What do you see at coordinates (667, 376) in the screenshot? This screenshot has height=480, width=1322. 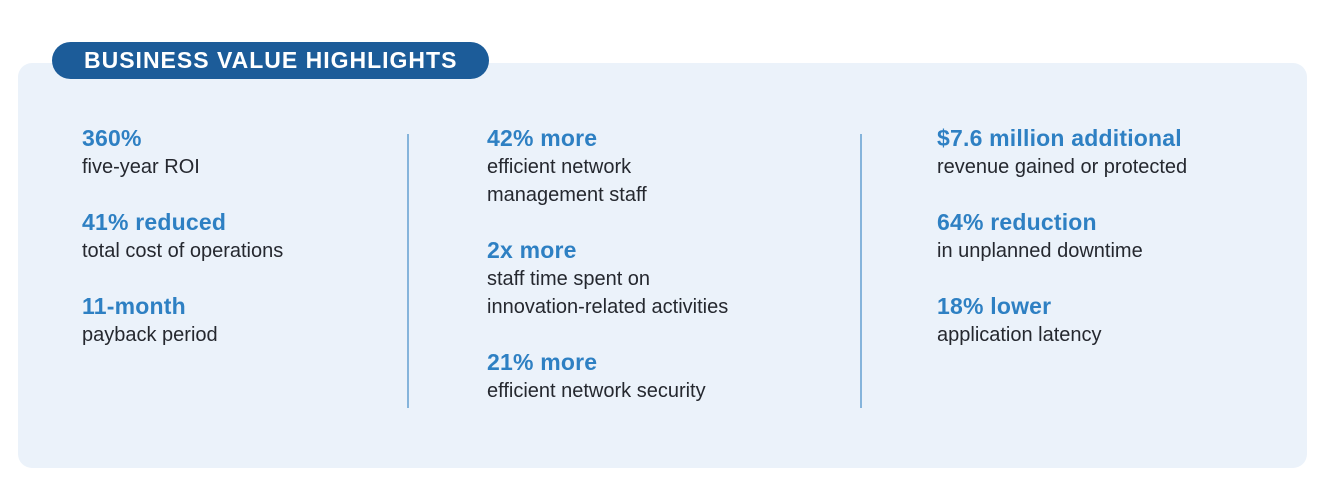 I see `stat-item: 21% more efficient network security` at bounding box center [667, 376].